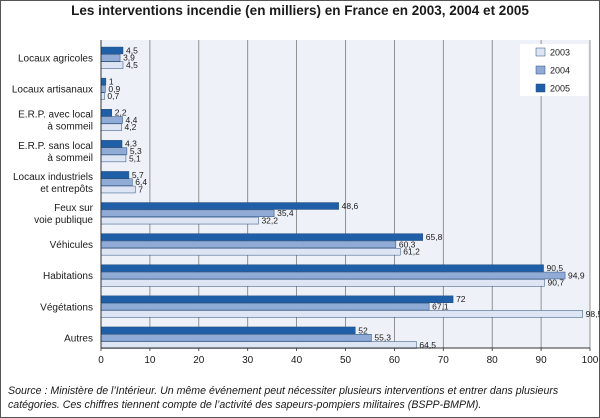  What do you see at coordinates (199, 360) in the screenshot?
I see `x-tick-label: 20` at bounding box center [199, 360].